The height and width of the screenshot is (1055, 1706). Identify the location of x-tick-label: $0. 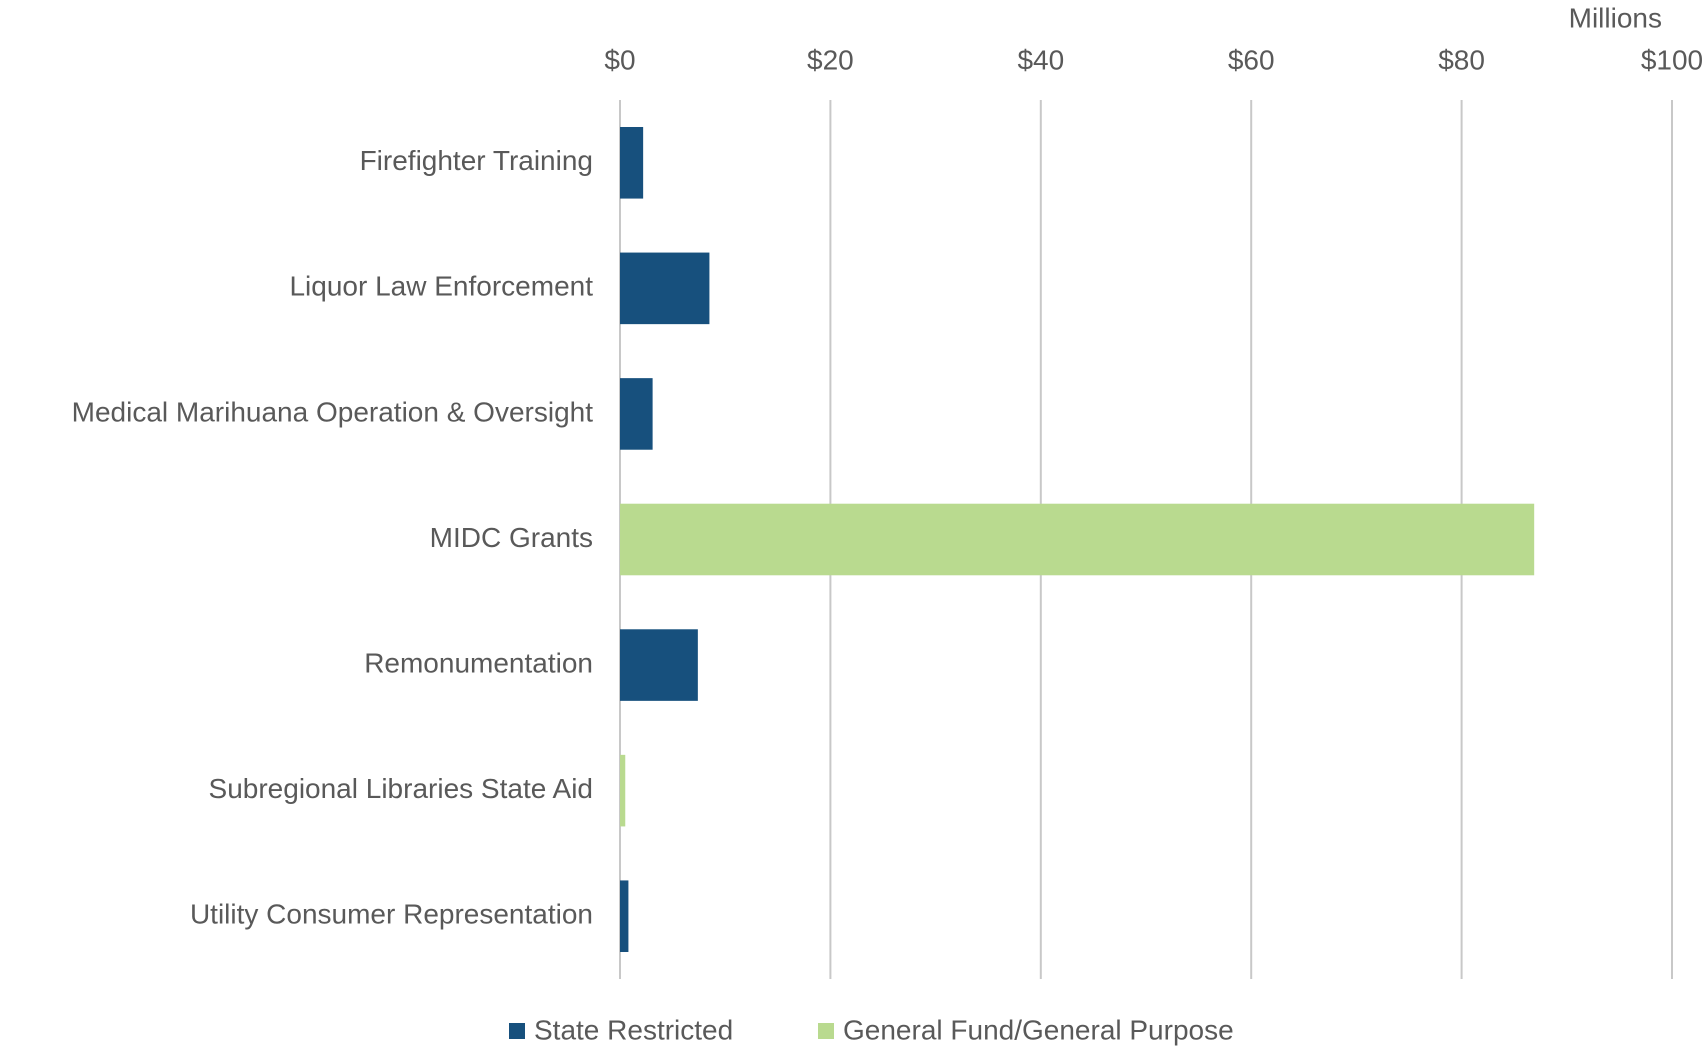
(619, 59).